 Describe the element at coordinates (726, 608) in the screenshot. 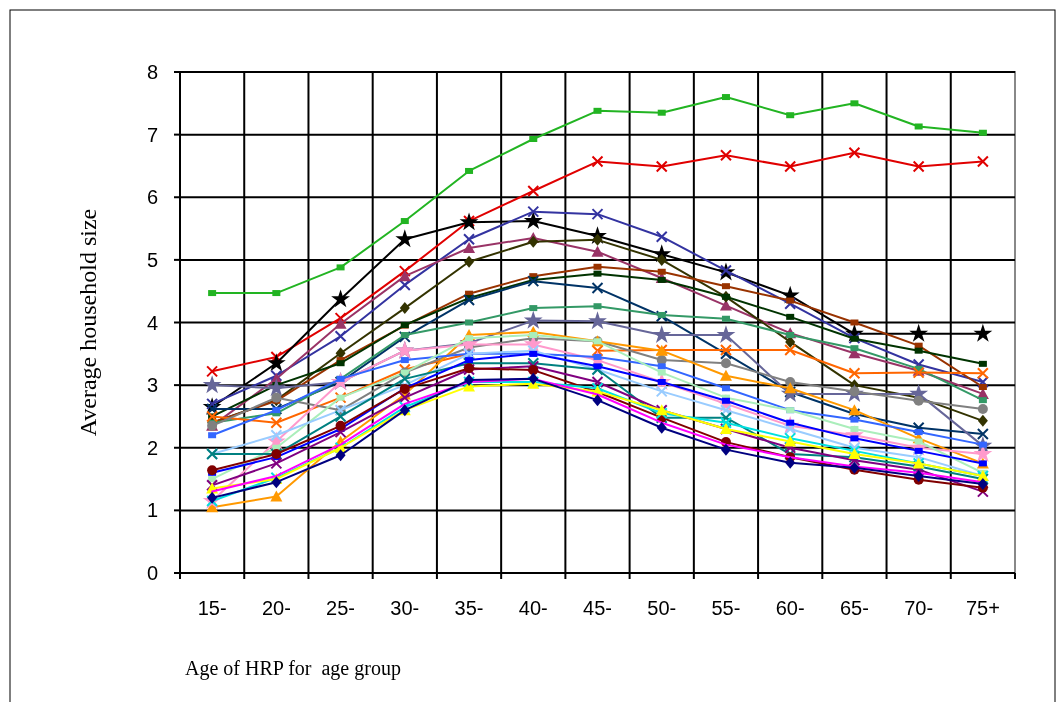

I see `x-tick-label: 55-` at that location.